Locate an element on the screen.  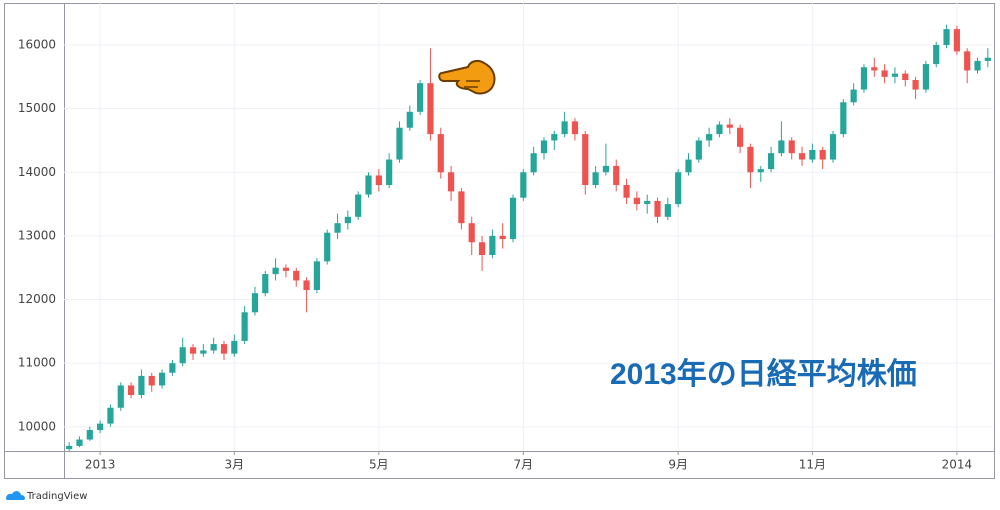
y-tick-label: 13000 is located at coordinates (37, 235).